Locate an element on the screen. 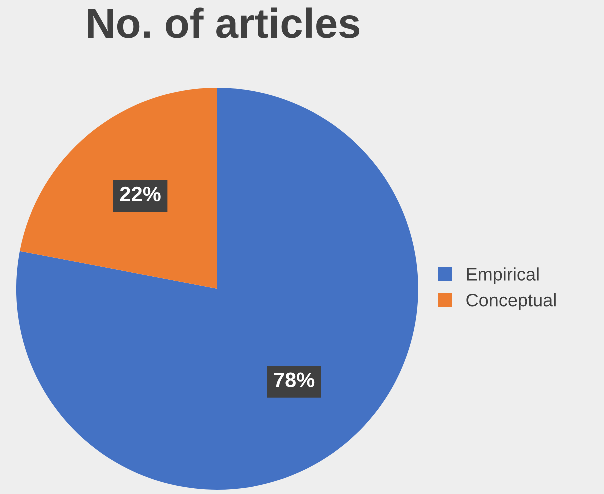  pie-slice is located at coordinates (119, 188).